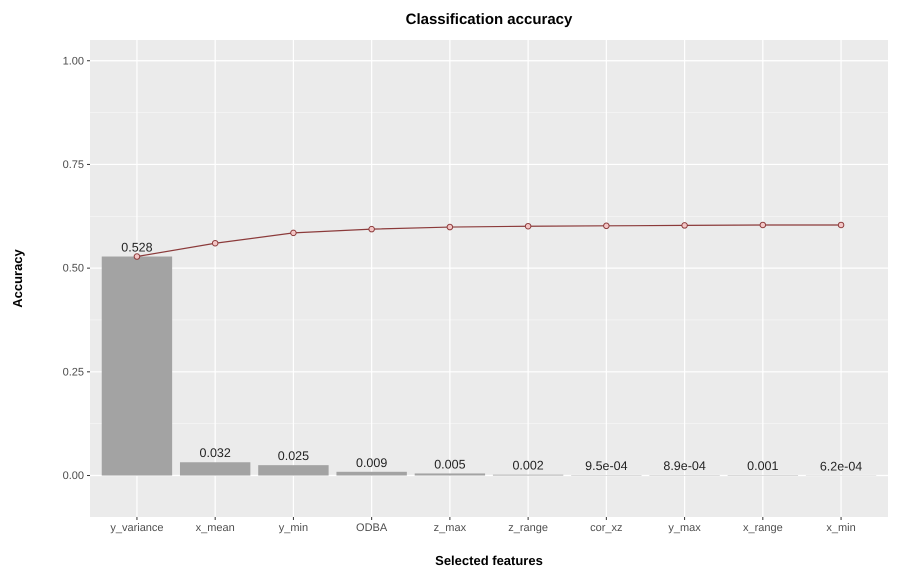 Image resolution: width=901 pixels, height=574 pixels. What do you see at coordinates (294, 456) in the screenshot?
I see `data-label: 0.025` at bounding box center [294, 456].